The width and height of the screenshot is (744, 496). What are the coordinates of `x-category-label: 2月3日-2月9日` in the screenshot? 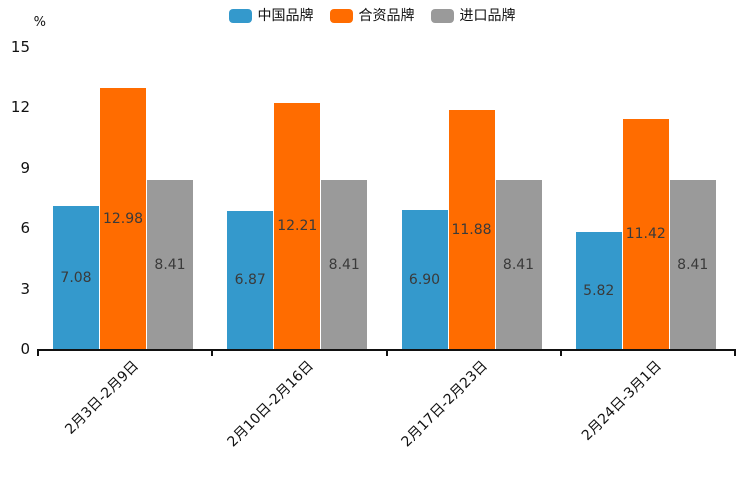 It's located at (102, 398).